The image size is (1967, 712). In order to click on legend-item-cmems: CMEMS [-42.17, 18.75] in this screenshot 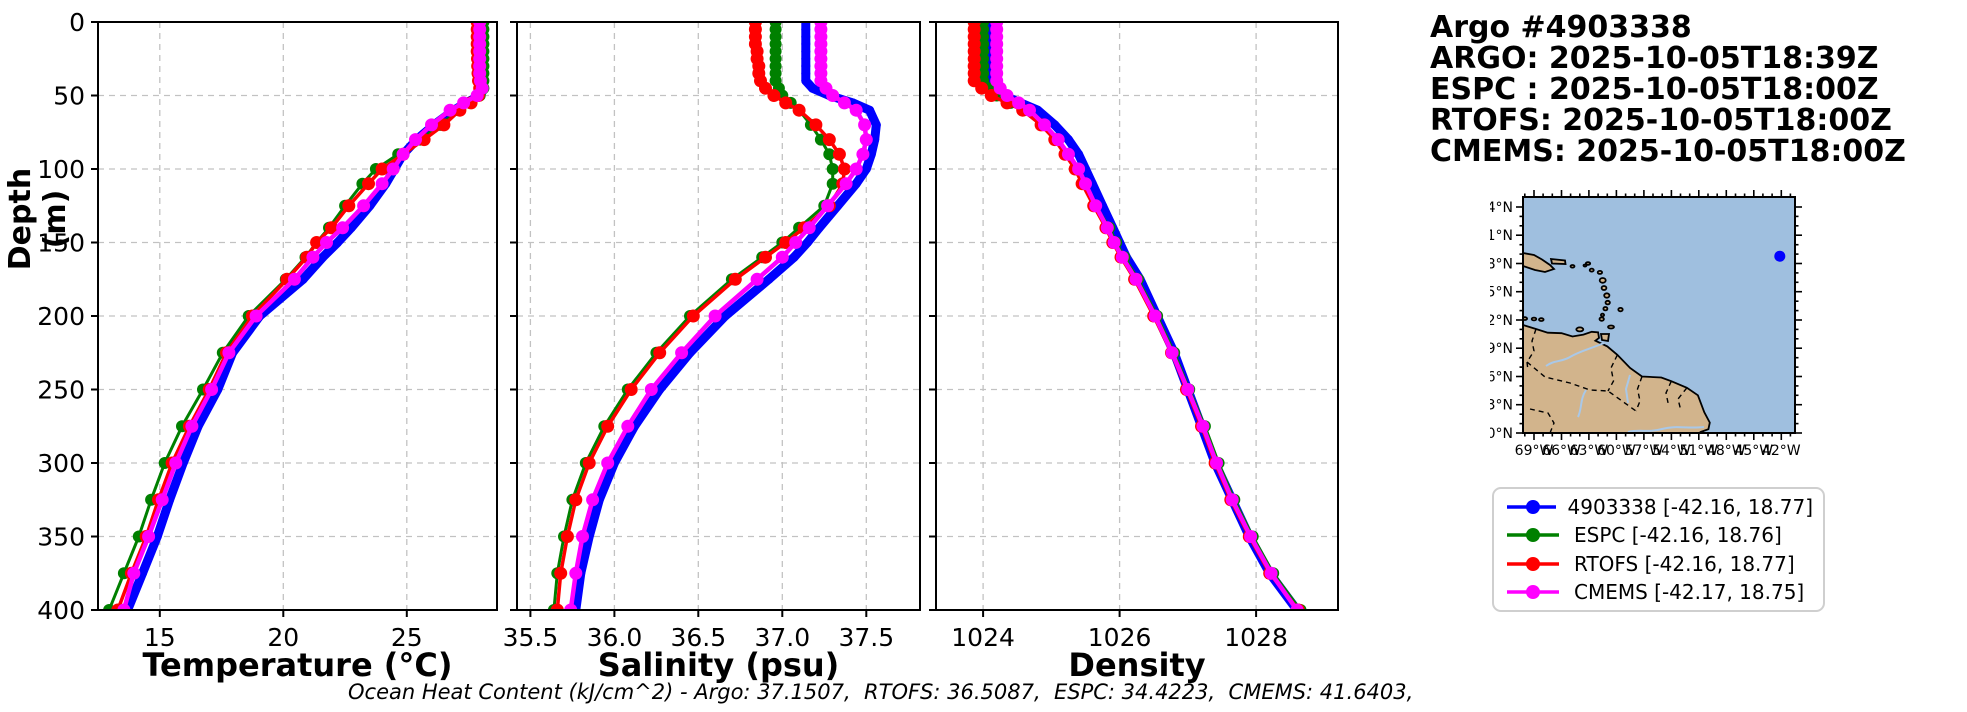, I will do `click(1658, 592)`.